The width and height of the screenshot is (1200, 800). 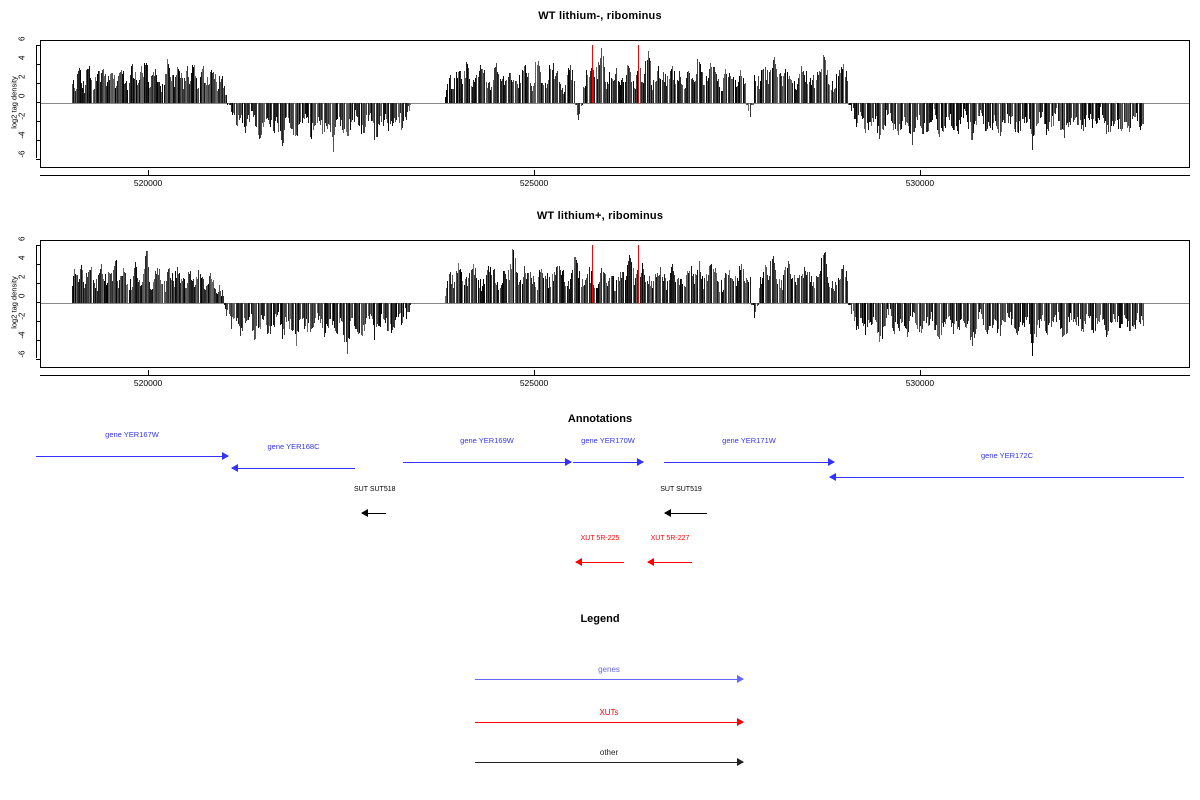 I want to click on feature-label: gene YER170W, so click(x=608, y=440).